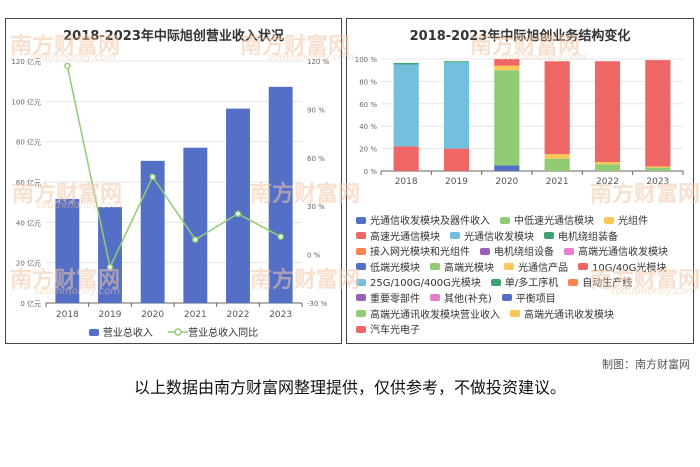  I want to click on legend-label: 其他(补充), so click(468, 299).